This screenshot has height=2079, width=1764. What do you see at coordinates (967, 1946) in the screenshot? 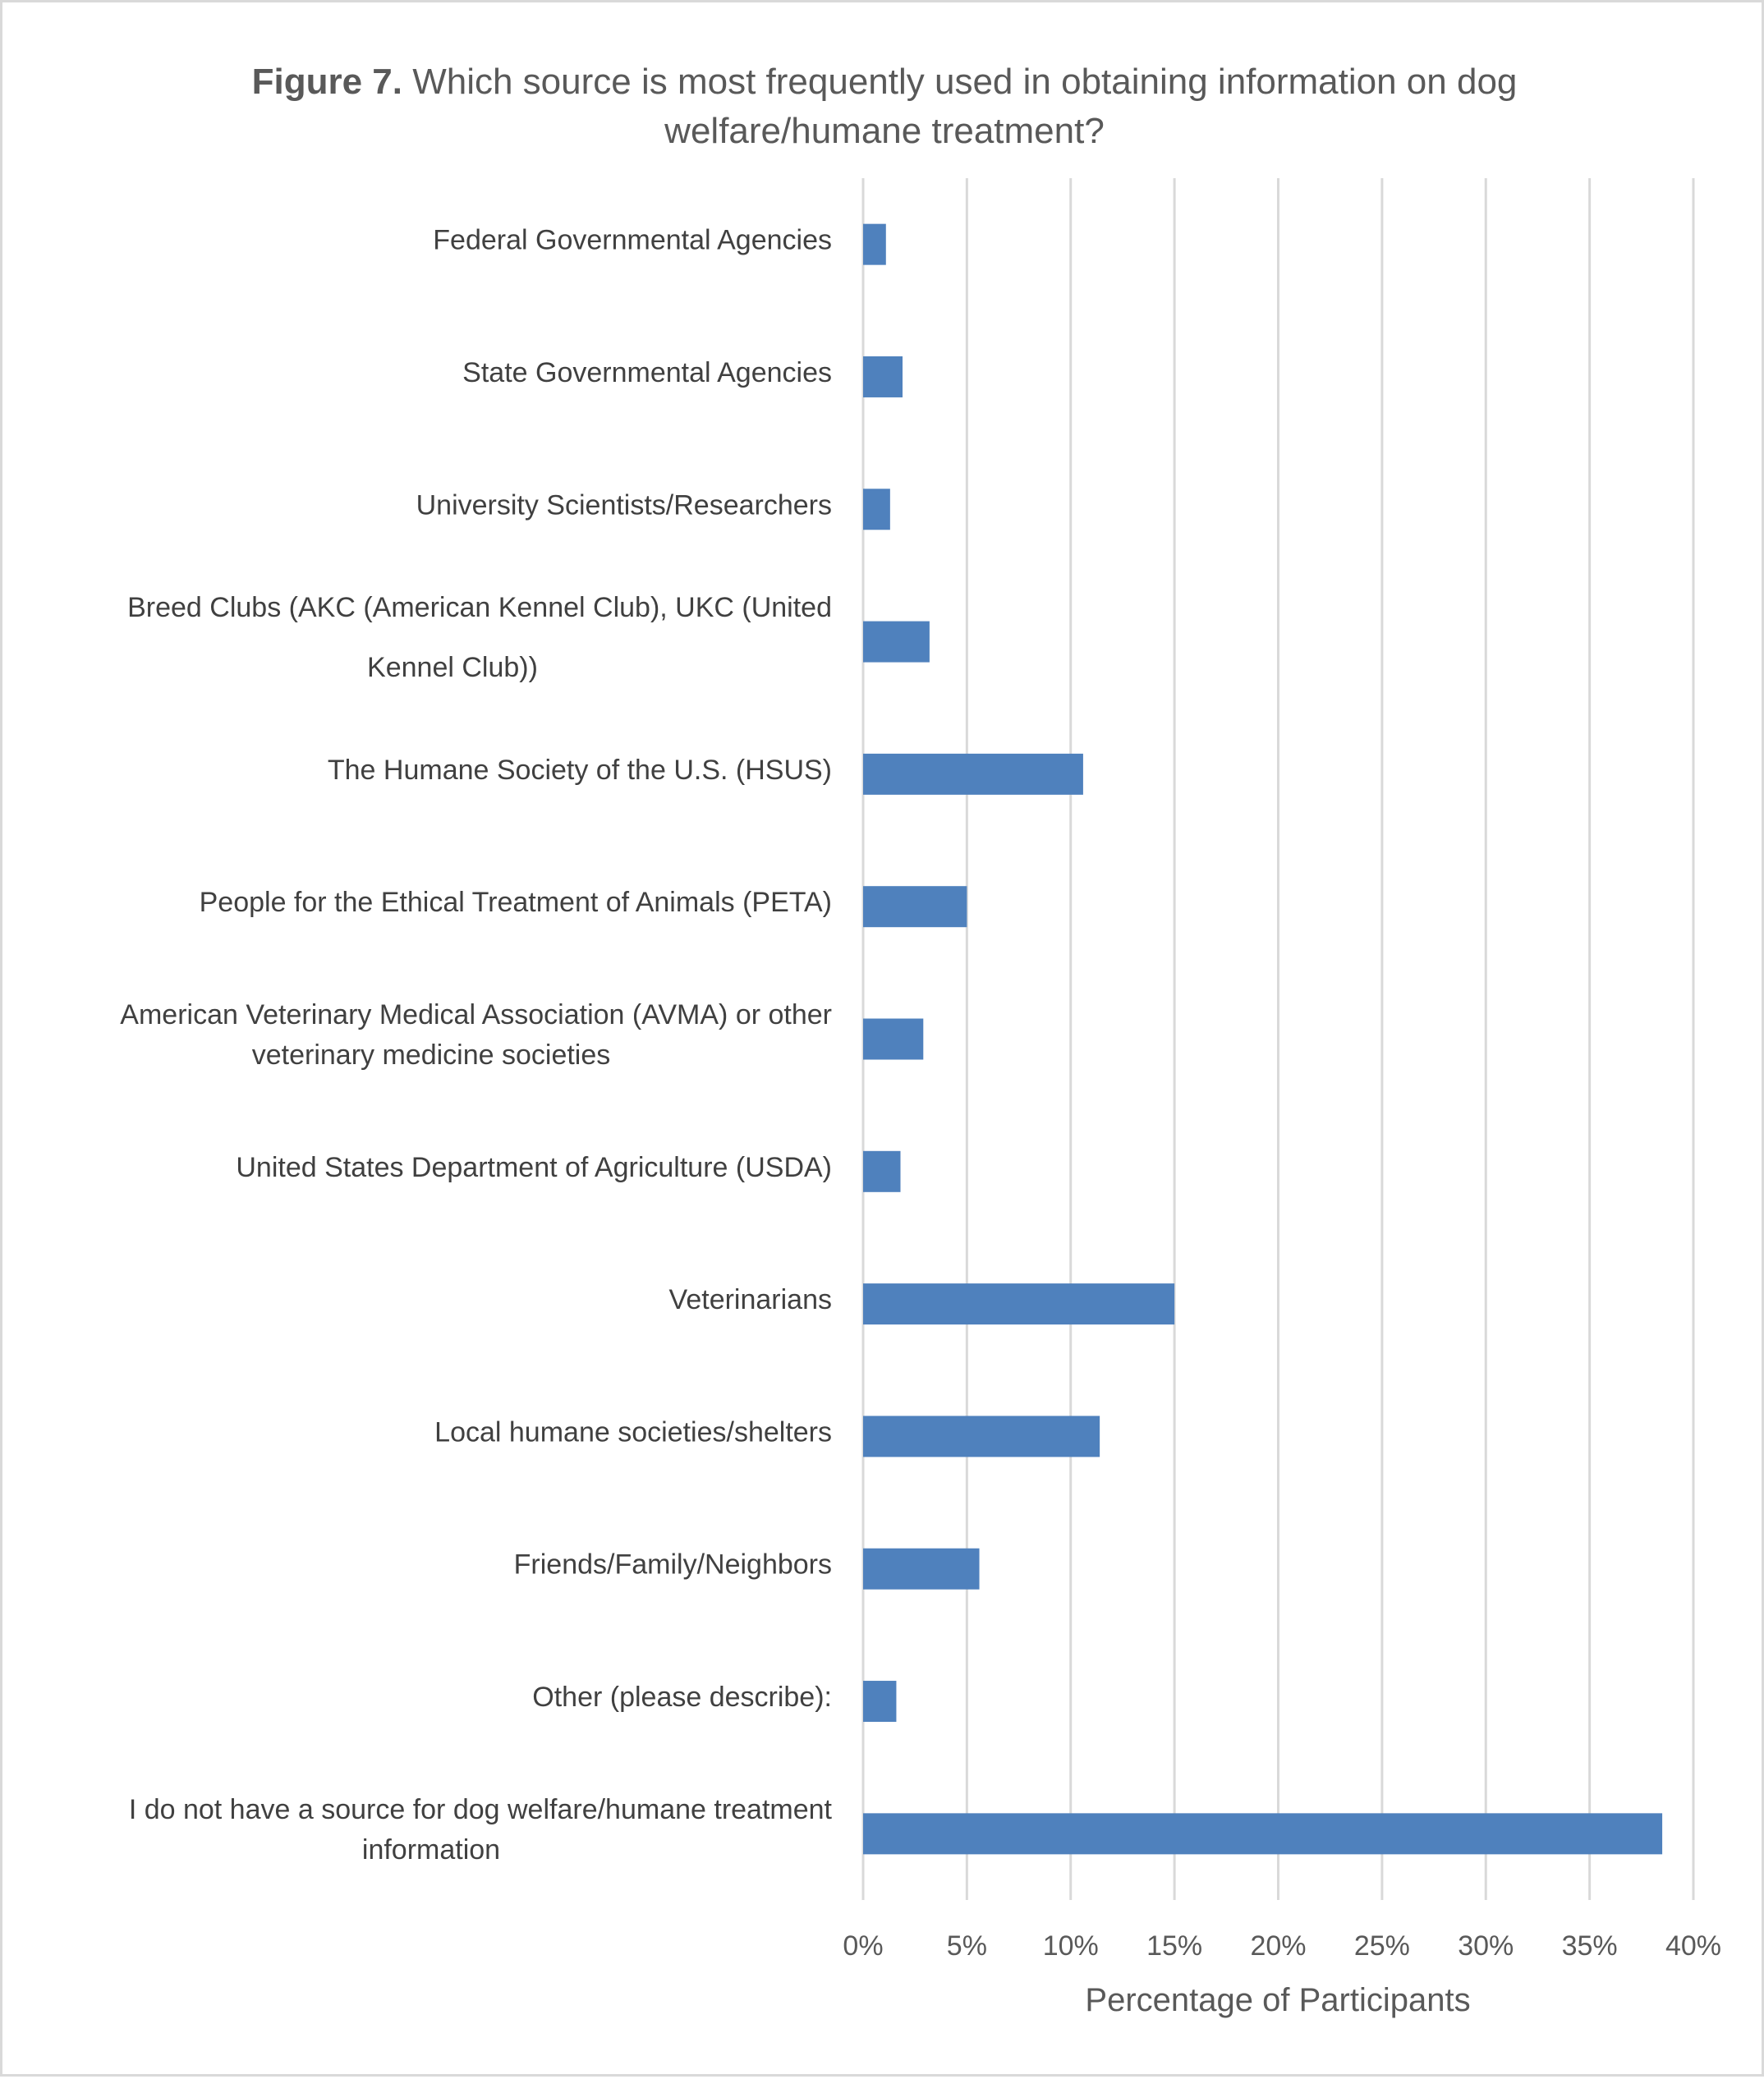
I see `x-tick-label: 5%` at bounding box center [967, 1946].